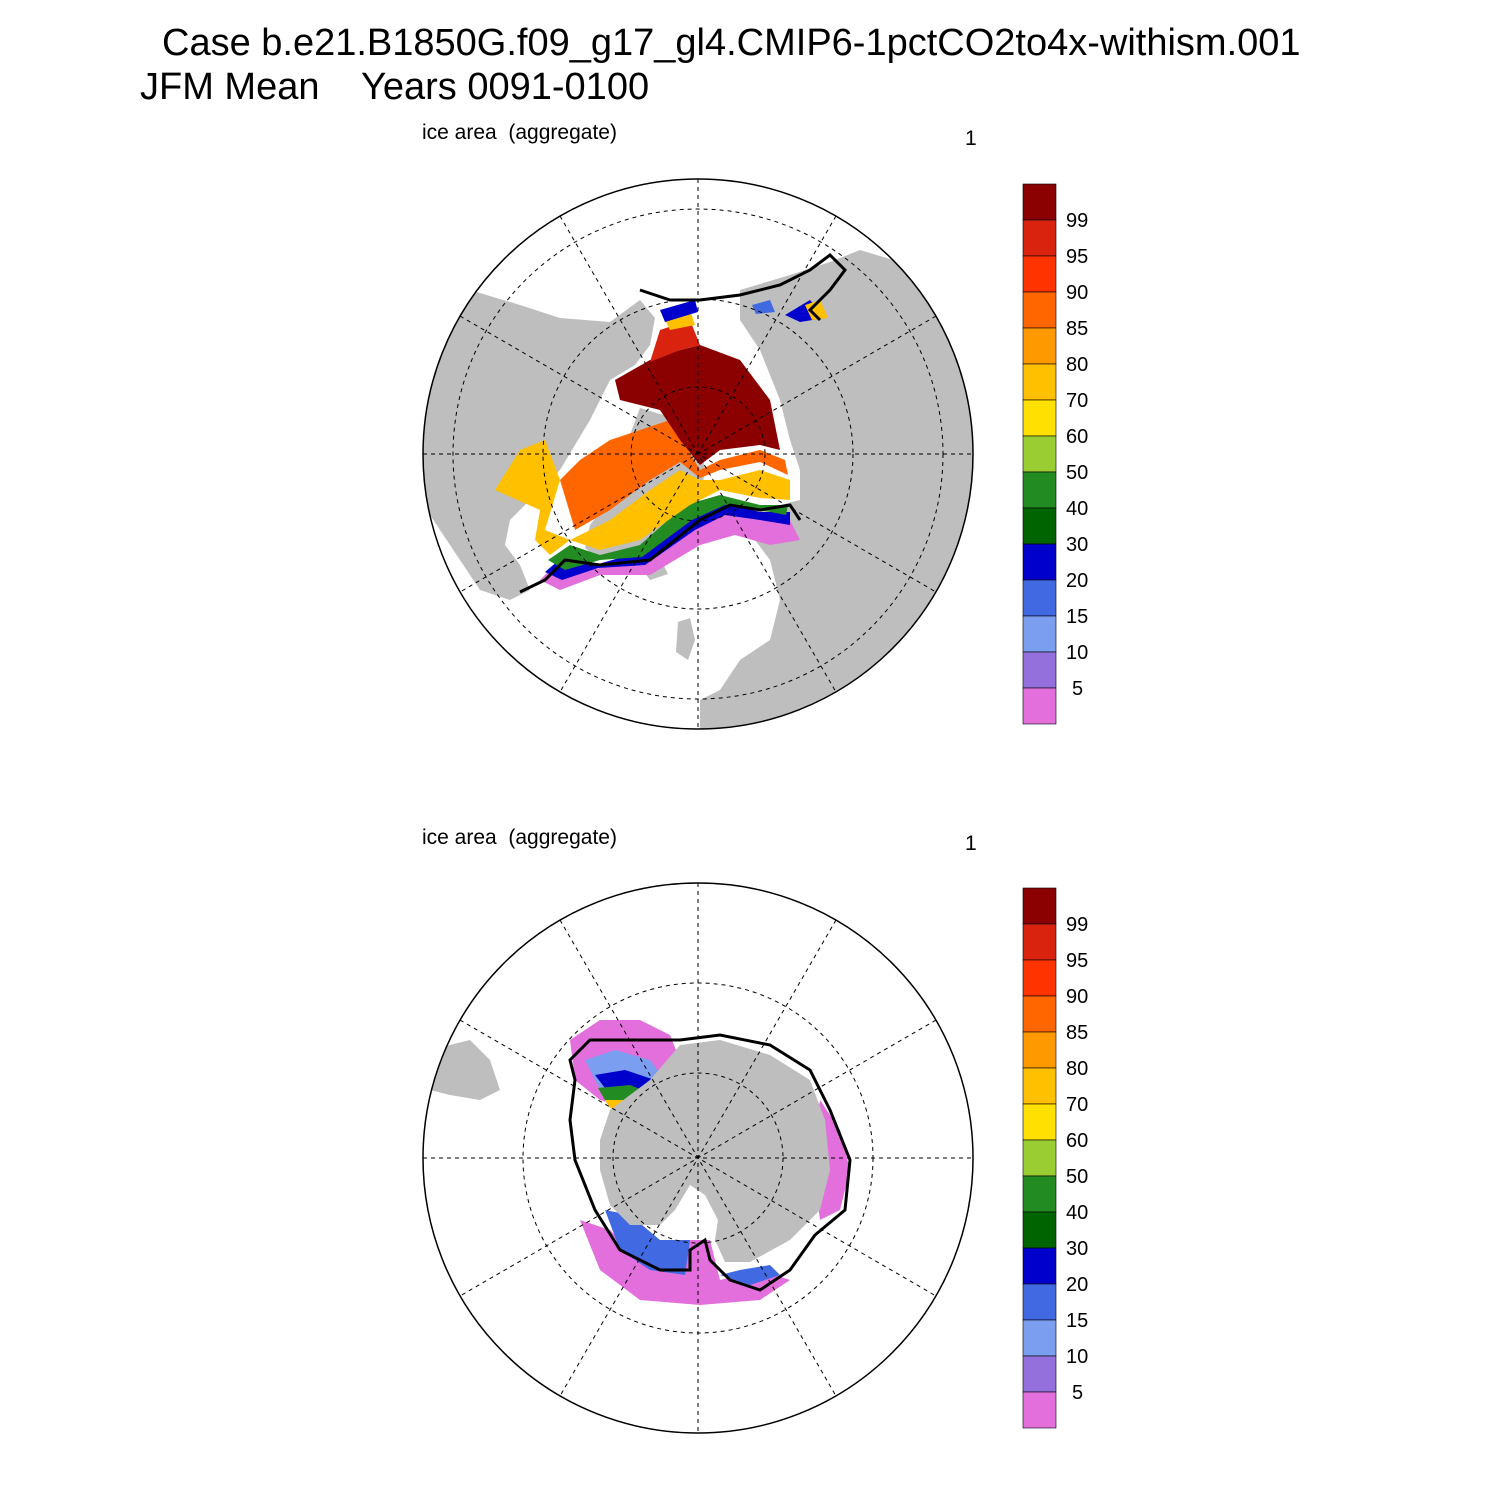 This screenshot has height=1500, width=1500. What do you see at coordinates (715, 1151) in the screenshot?
I see `antarctica-land` at bounding box center [715, 1151].